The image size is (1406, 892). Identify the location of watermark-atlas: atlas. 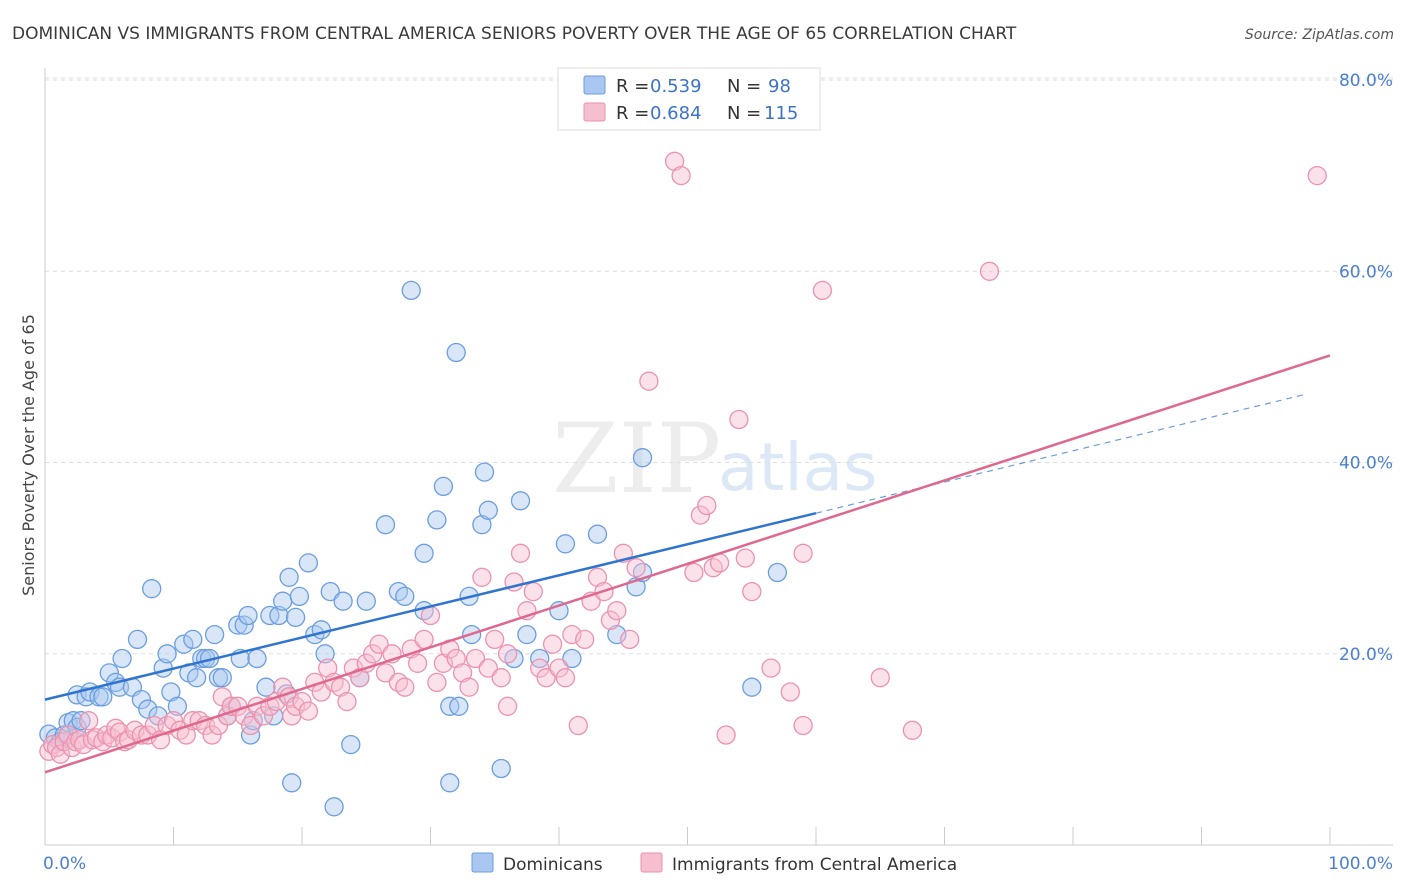
(798, 467).